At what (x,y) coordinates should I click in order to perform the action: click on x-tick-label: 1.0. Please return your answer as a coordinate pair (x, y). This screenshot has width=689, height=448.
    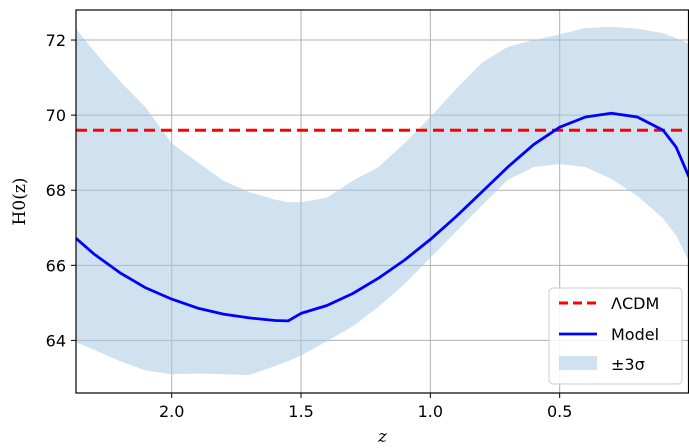
    Looking at the image, I should click on (430, 411).